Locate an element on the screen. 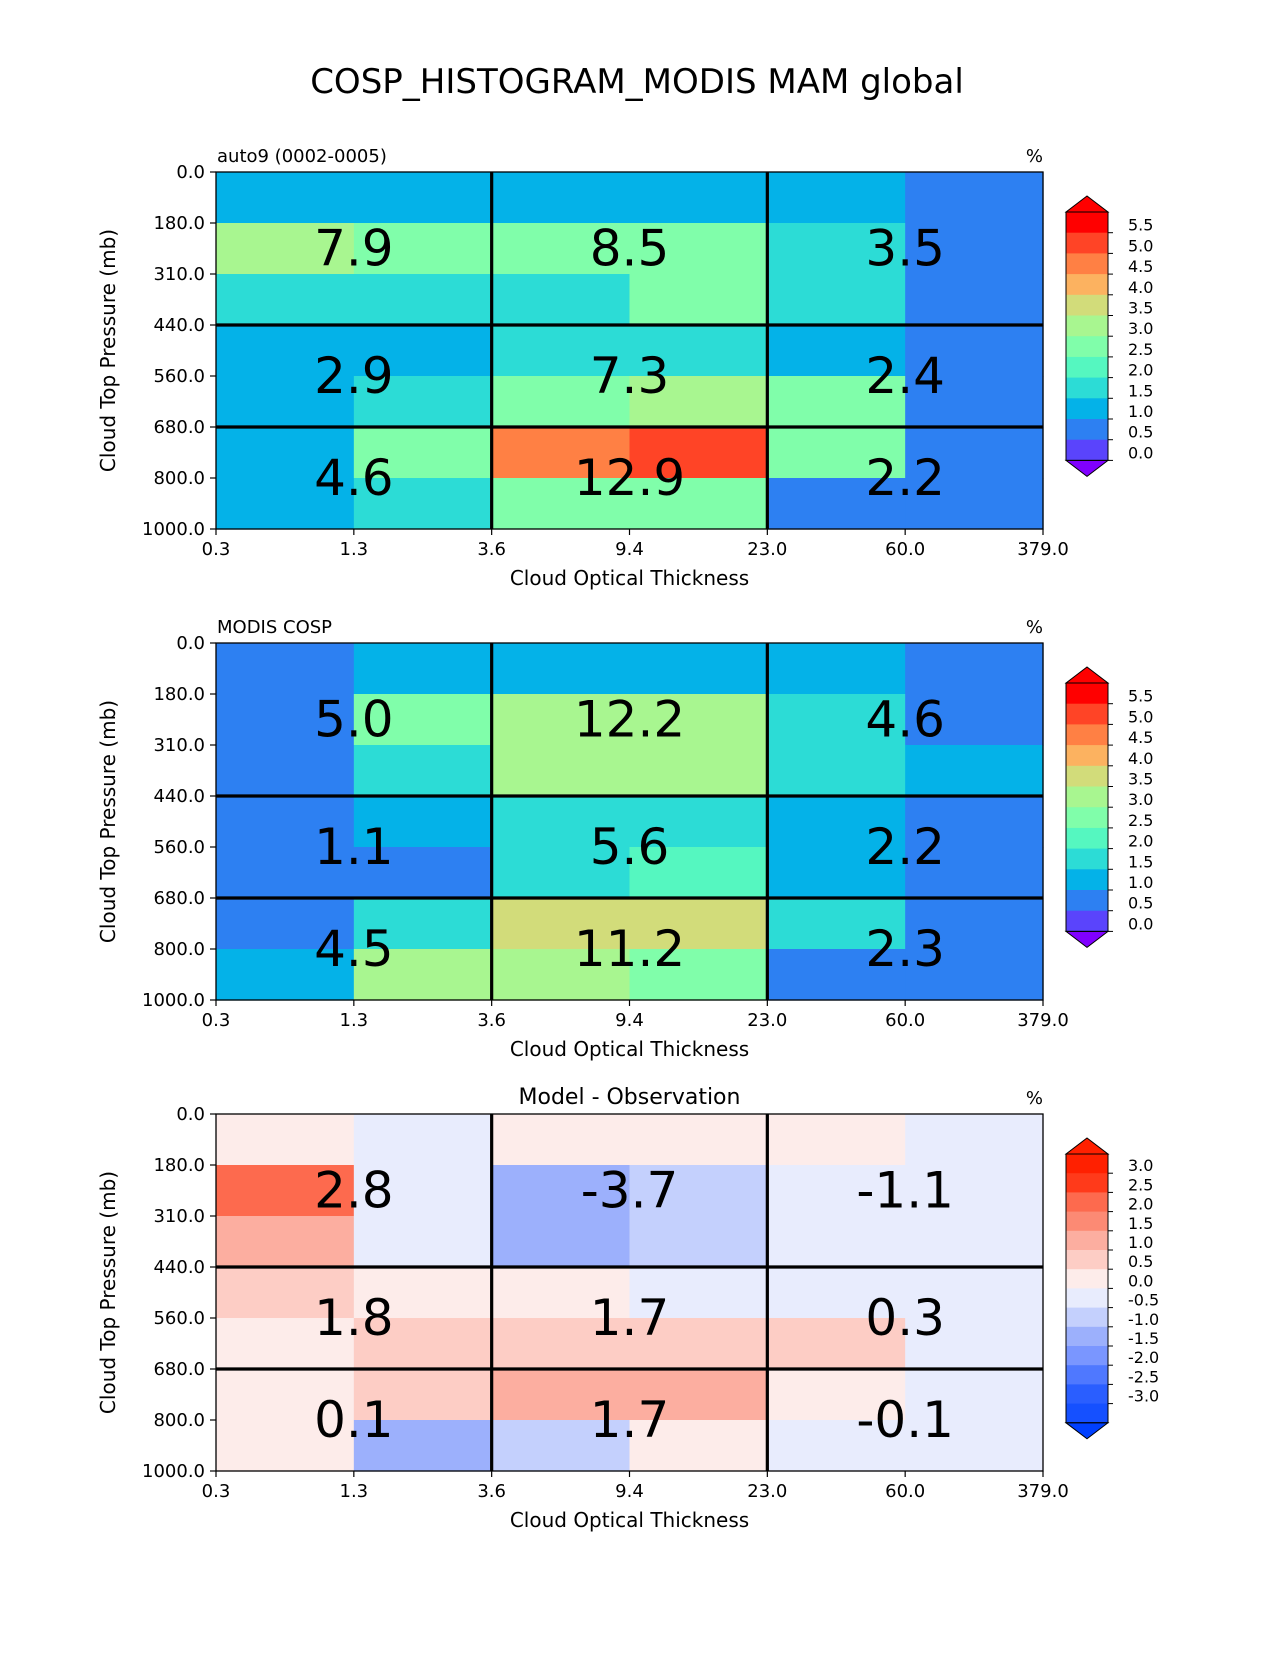 This screenshot has height=1654, width=1275. y-tick-label: 440.0 is located at coordinates (179, 1267).